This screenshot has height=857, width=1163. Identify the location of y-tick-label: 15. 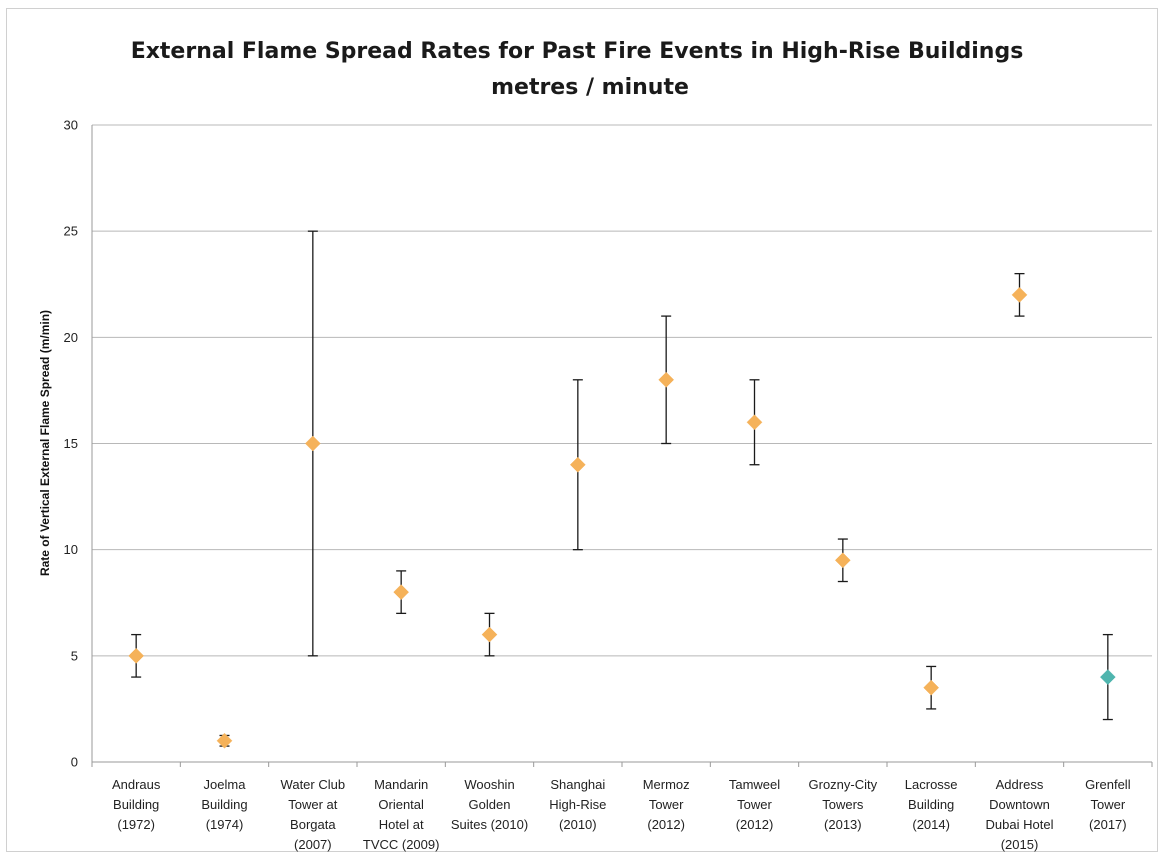
(71, 443).